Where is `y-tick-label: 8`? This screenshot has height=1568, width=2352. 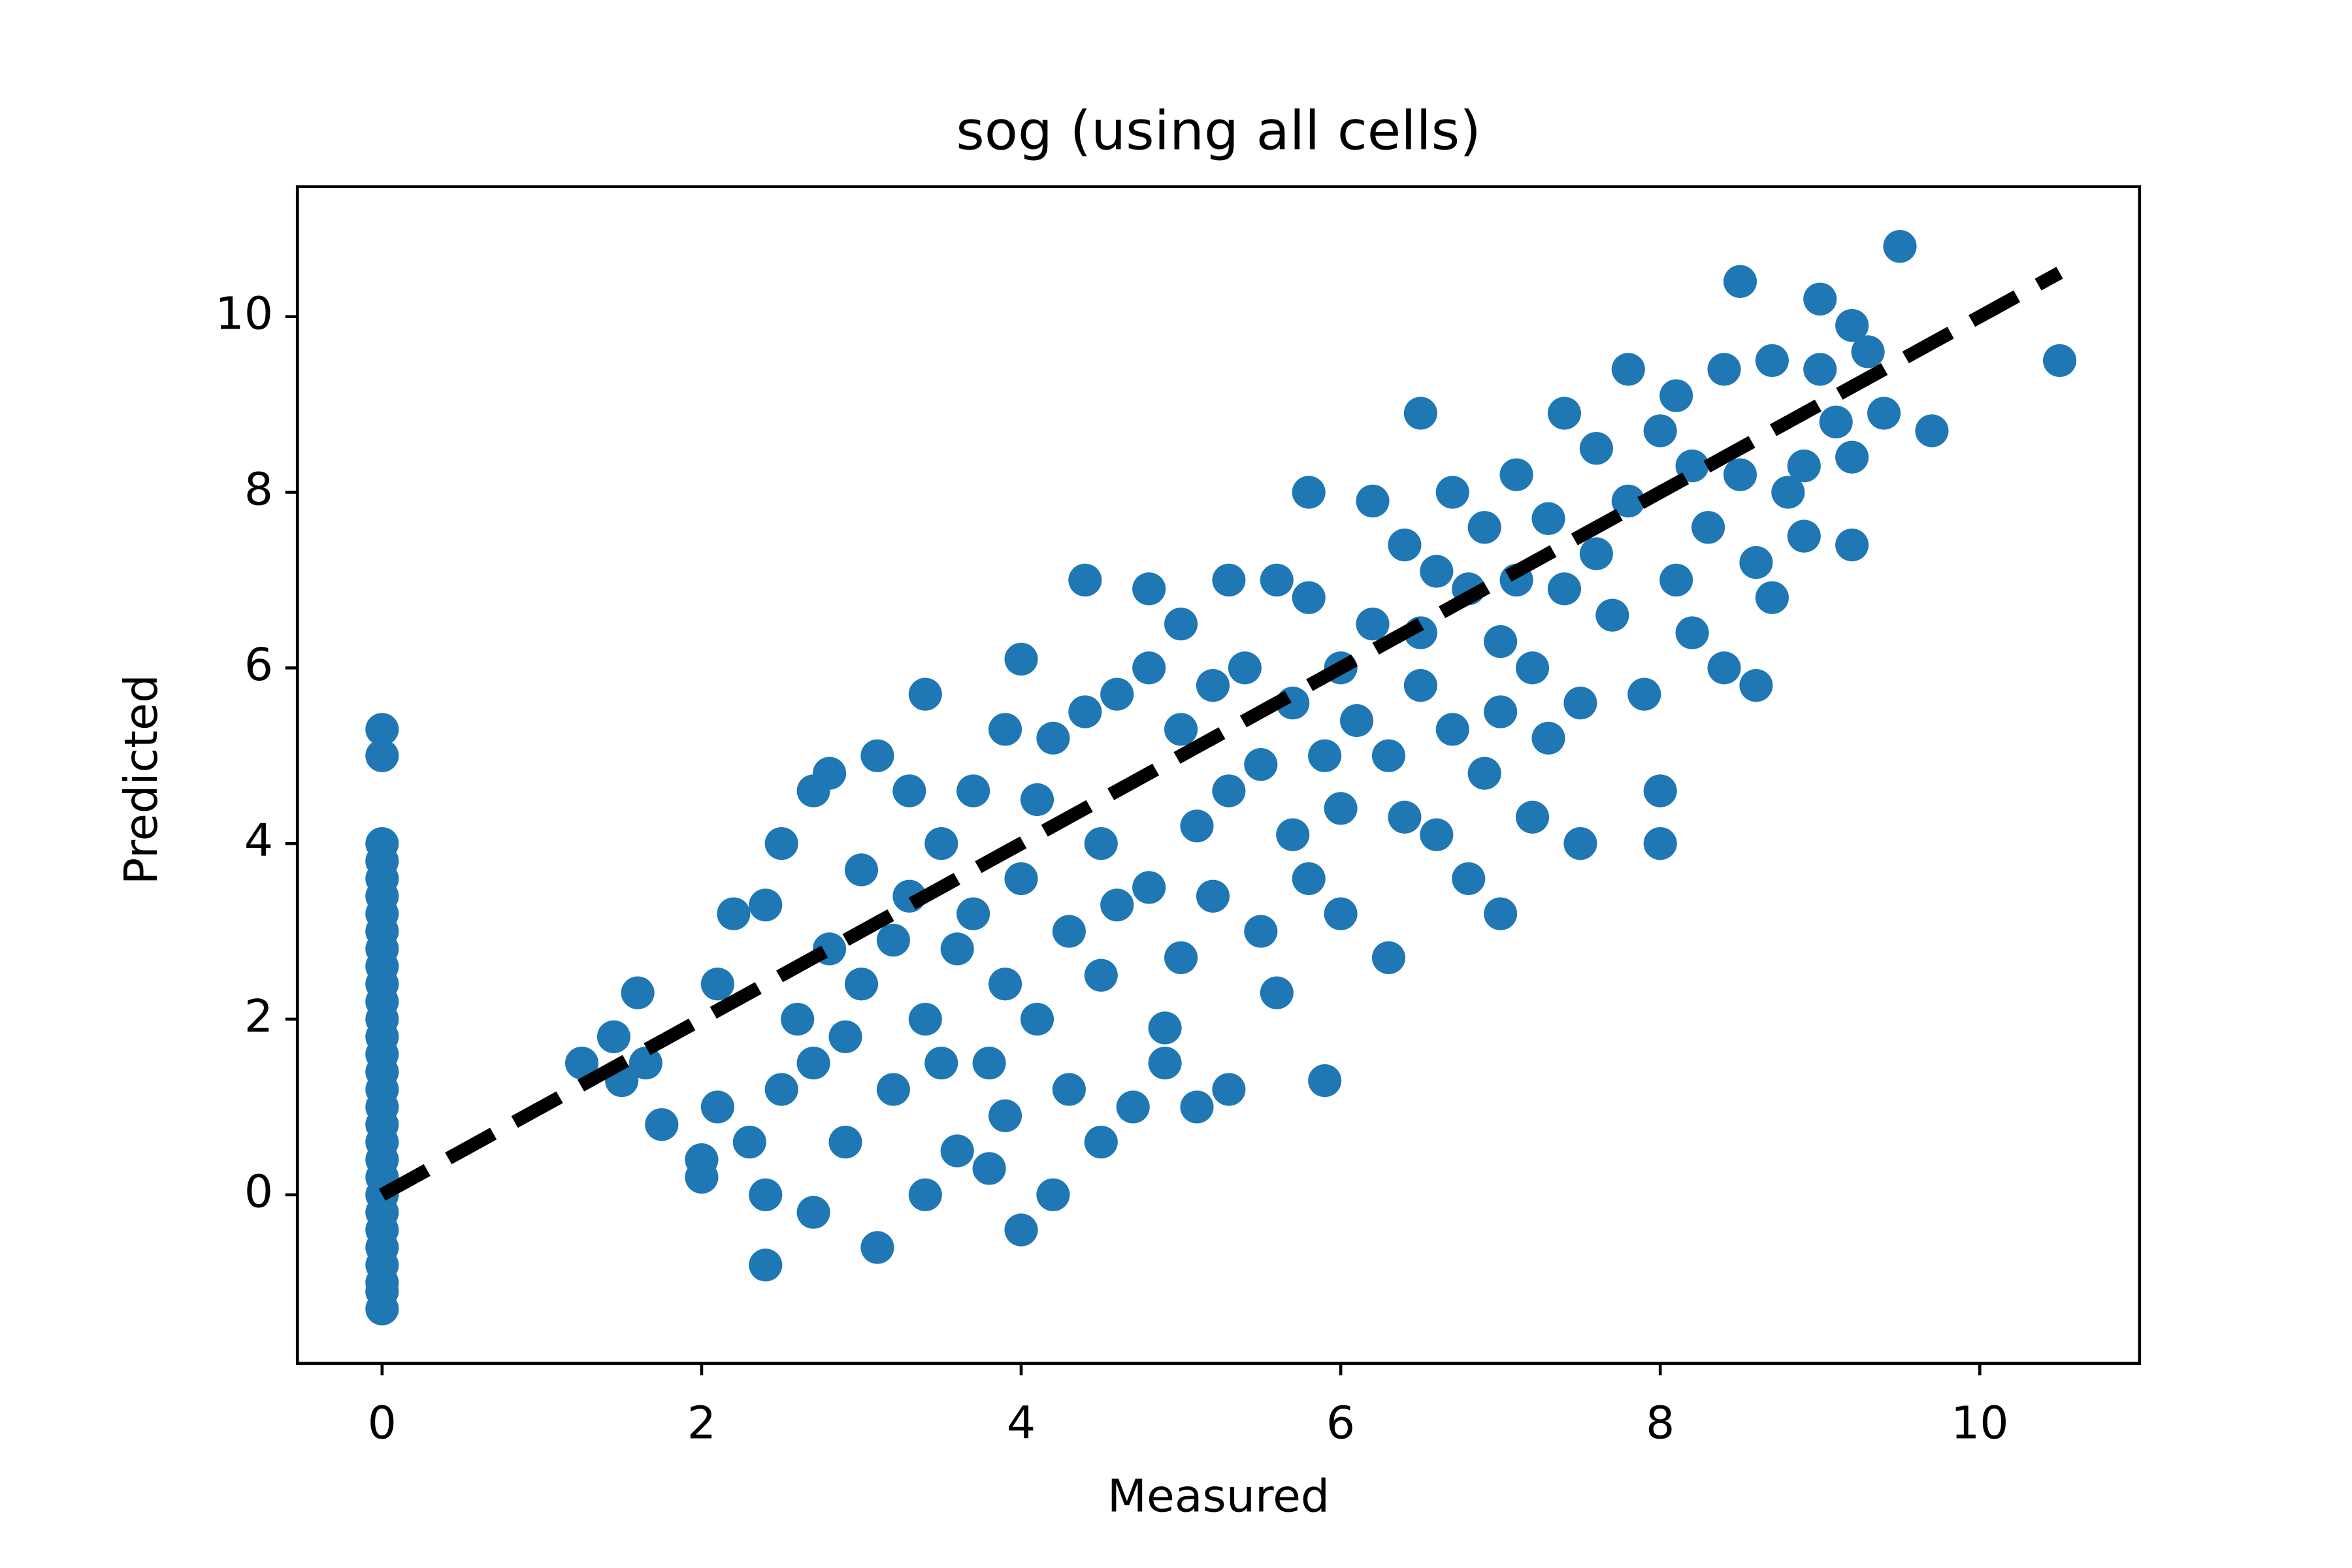
y-tick-label: 8 is located at coordinates (258, 489).